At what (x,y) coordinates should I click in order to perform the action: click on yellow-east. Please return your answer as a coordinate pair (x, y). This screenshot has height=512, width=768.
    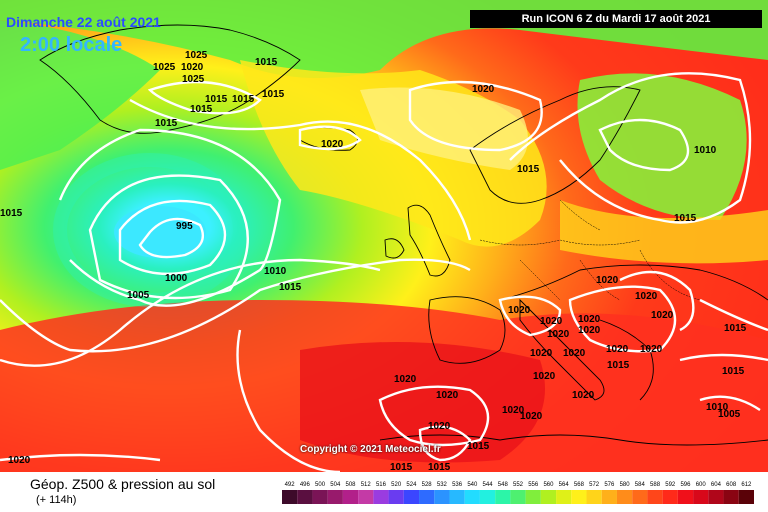
    Looking at the image, I should click on (664, 232).